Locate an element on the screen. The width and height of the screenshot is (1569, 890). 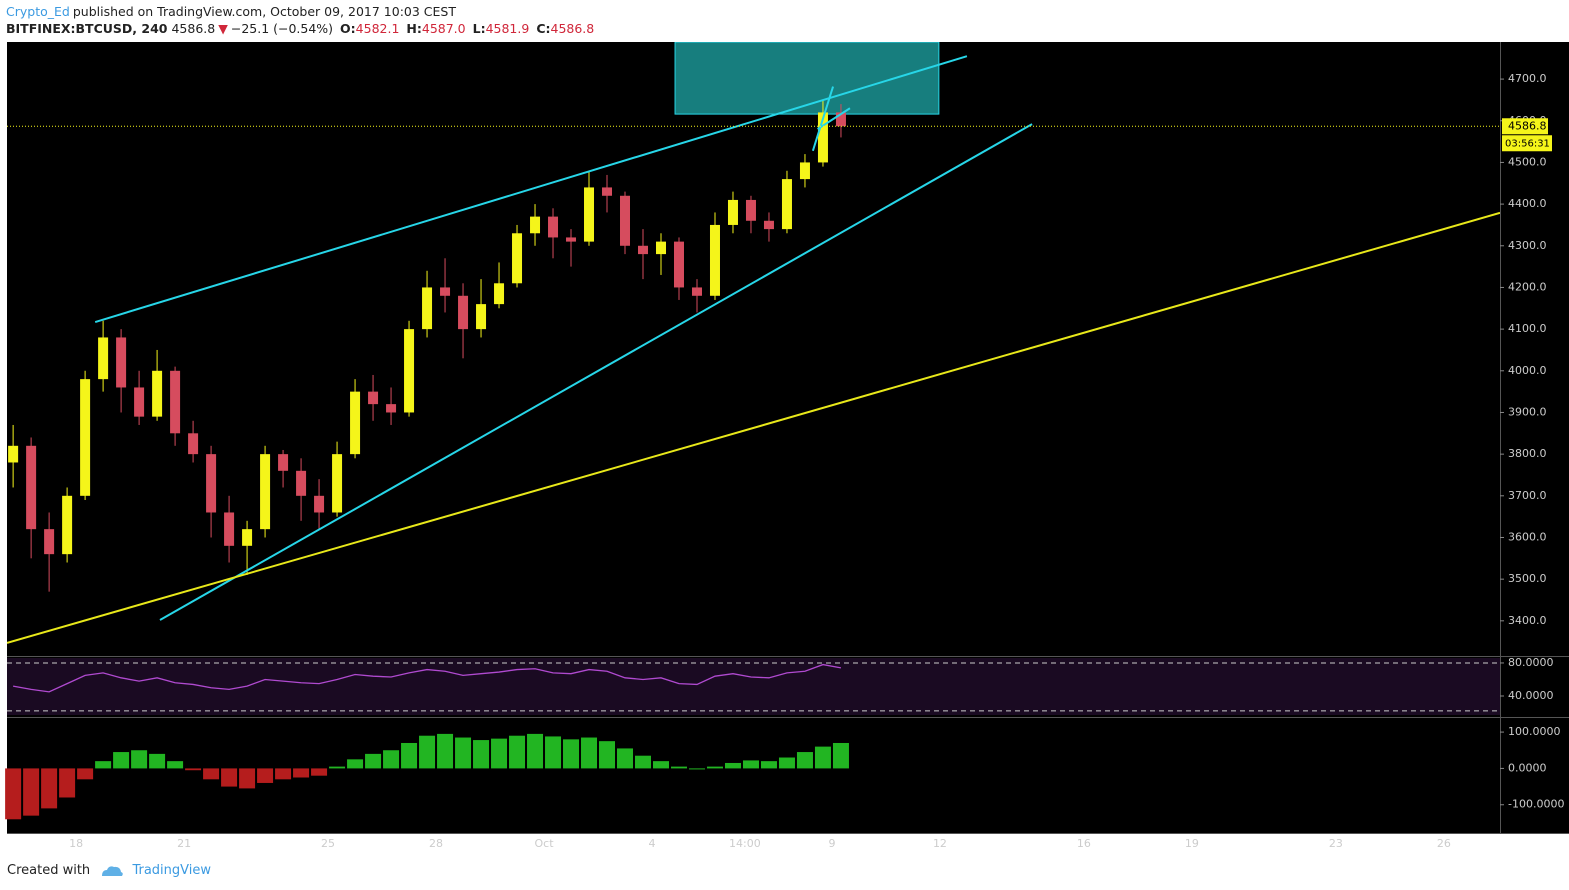
macd-tick-label: -100.0000 is located at coordinates (1536, 804).